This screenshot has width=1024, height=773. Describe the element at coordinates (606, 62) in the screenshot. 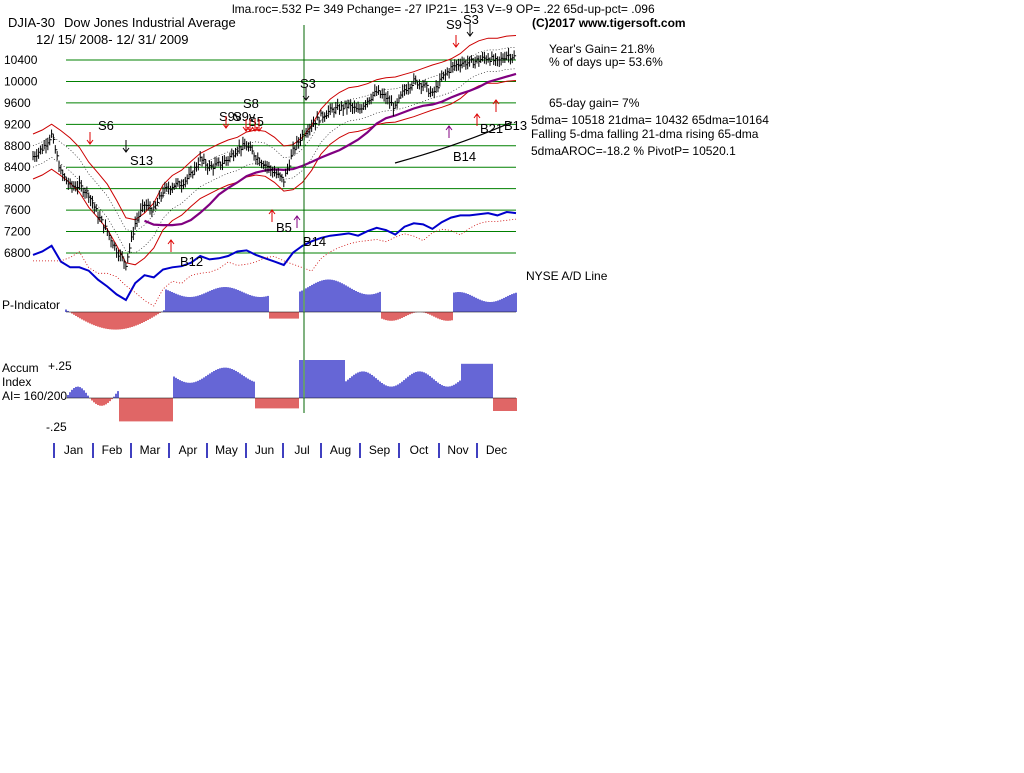

I see `pct-days-up: % of days up= 53.6%` at that location.